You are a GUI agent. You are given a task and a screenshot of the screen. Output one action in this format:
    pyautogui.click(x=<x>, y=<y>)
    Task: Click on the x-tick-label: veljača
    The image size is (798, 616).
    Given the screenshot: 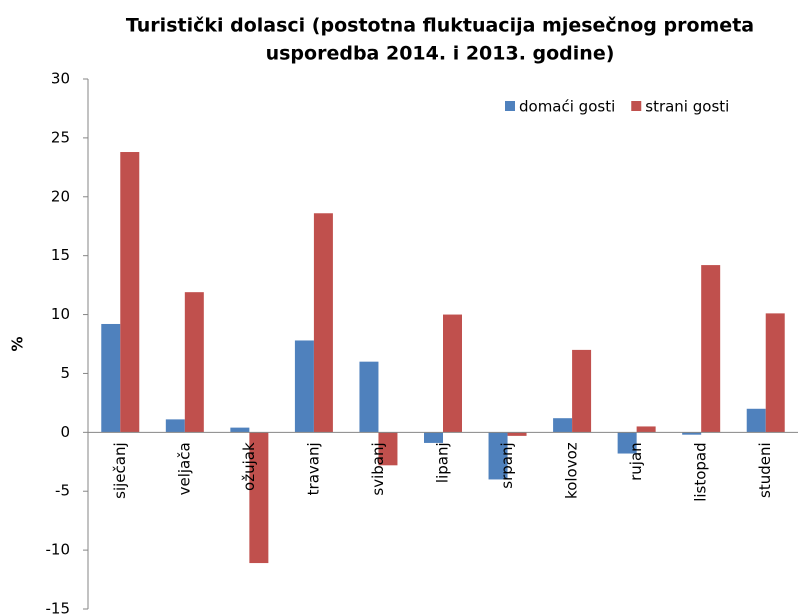 What is the action you would take?
    pyautogui.click(x=184, y=468)
    